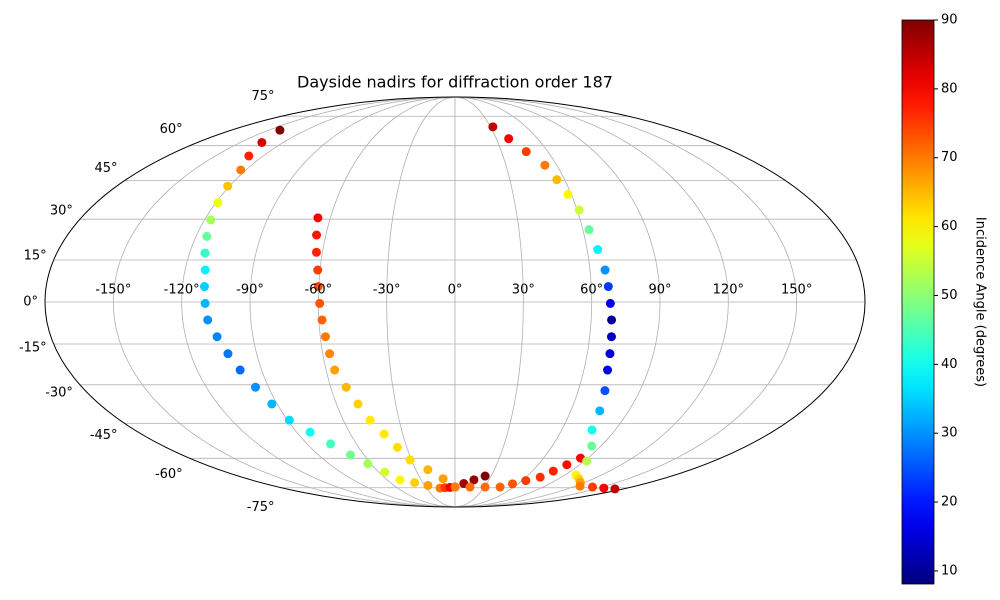 Image resolution: width=1000 pixels, height=600 pixels. Describe the element at coordinates (918, 302) in the screenshot. I see `colorbar` at that location.